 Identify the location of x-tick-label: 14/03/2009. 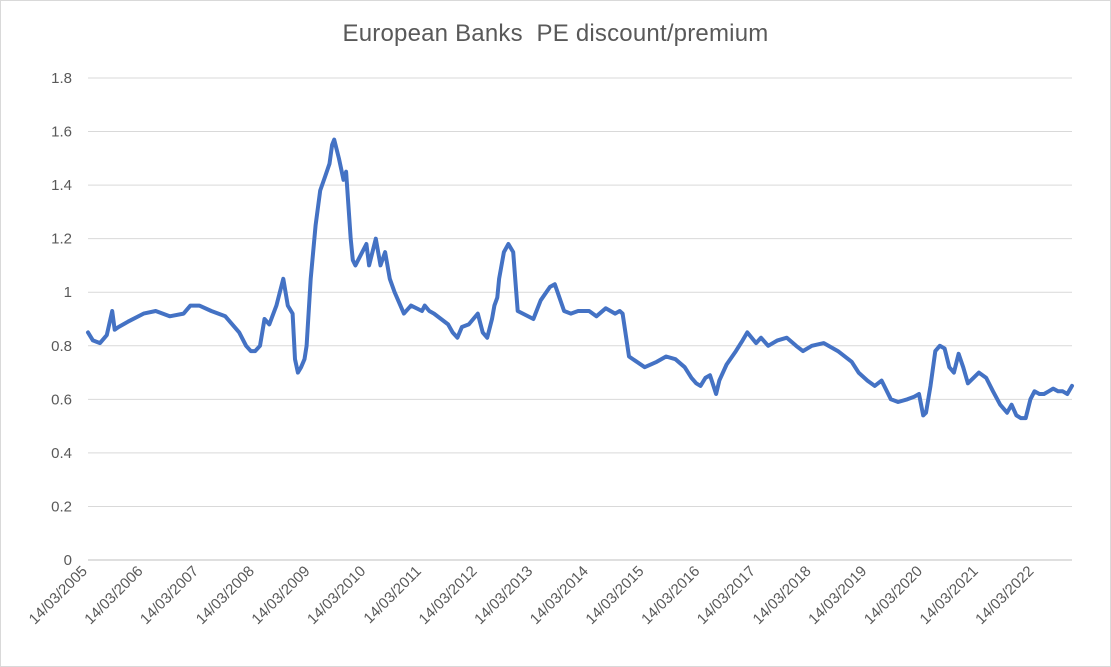
(280, 595).